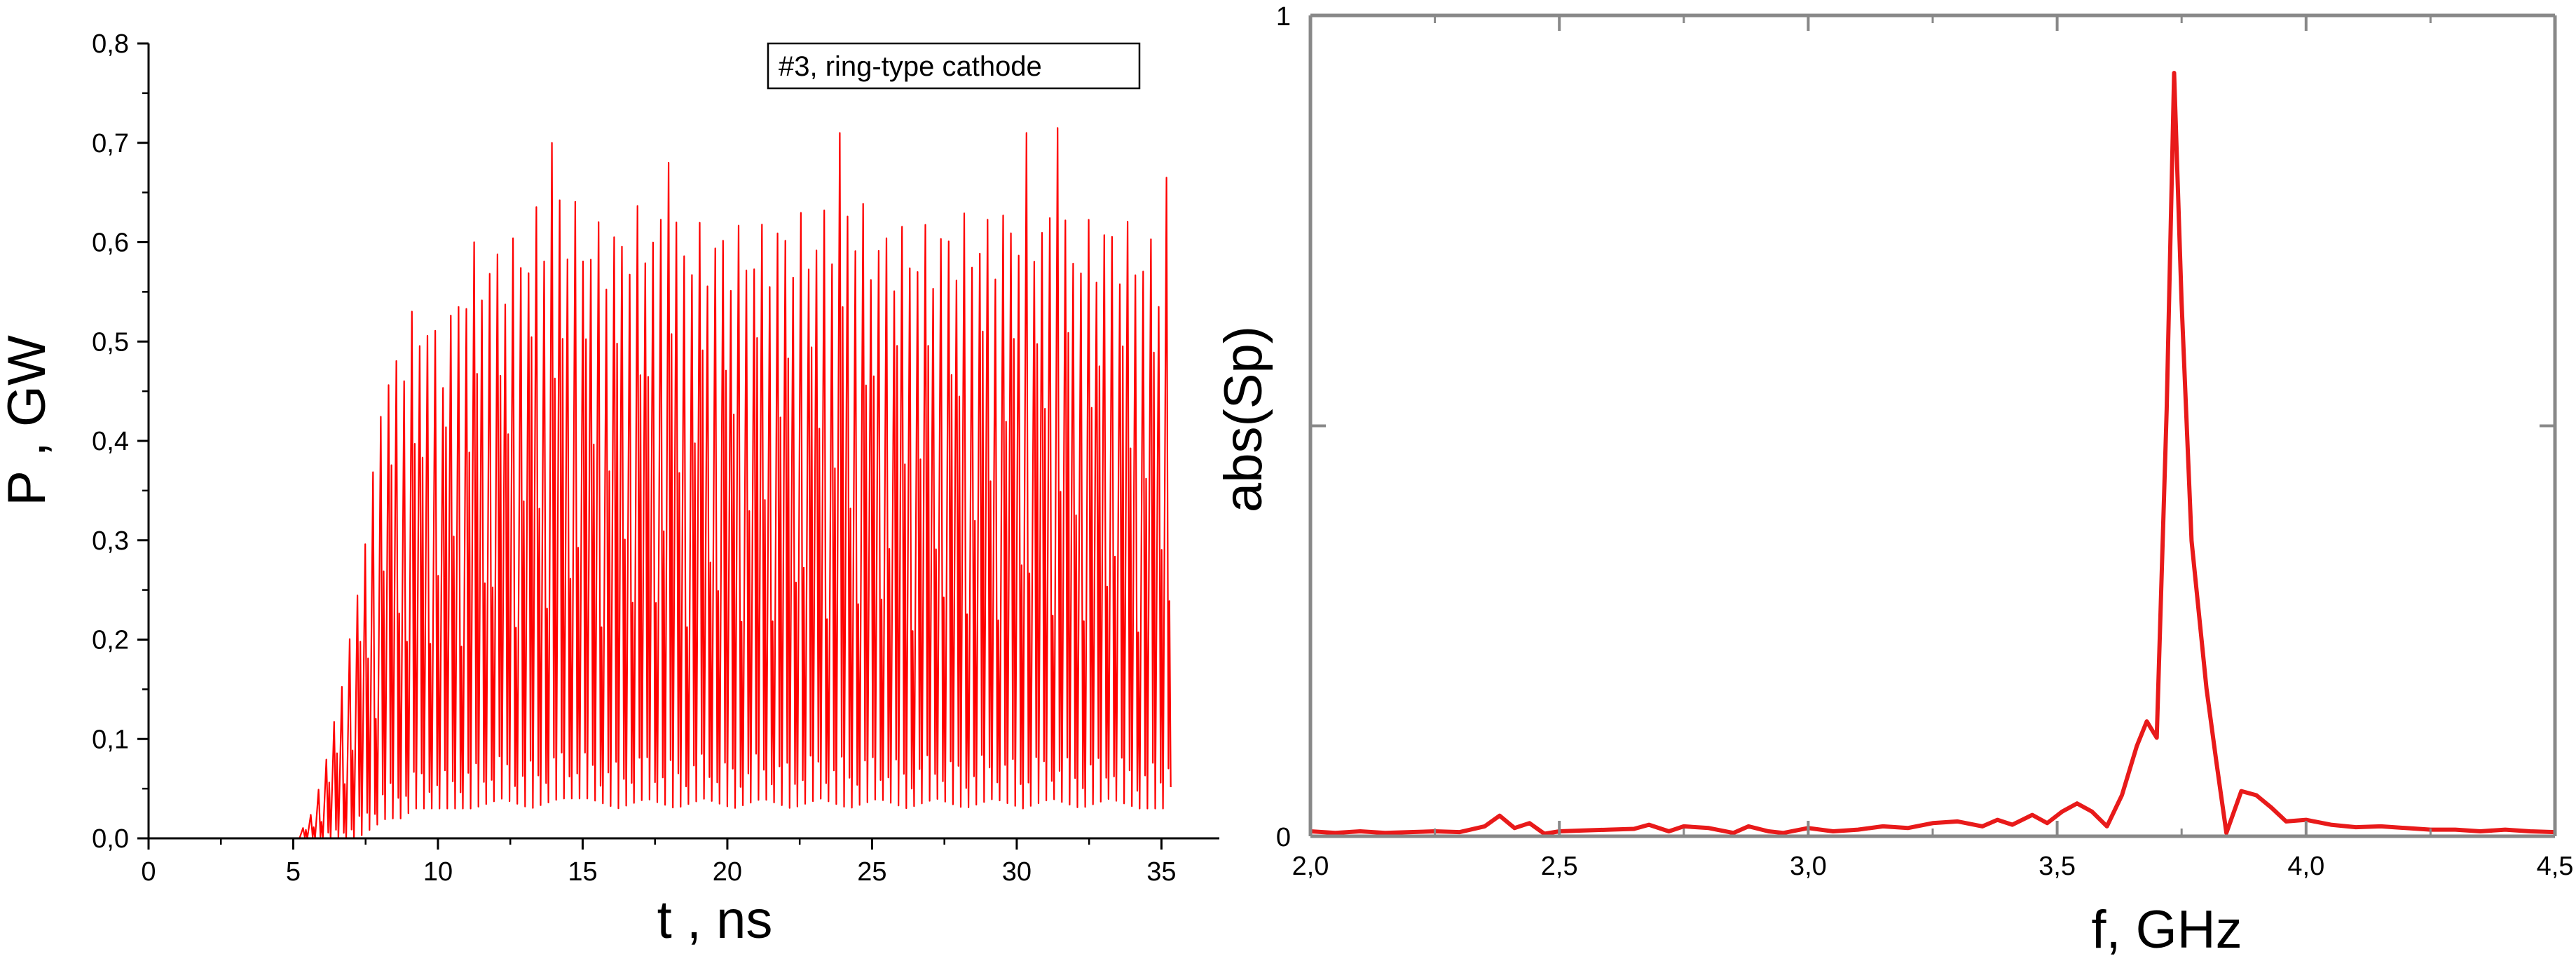 Image resolution: width=2576 pixels, height=961 pixels. I want to click on chart1-y-axis-title: P , GW, so click(29, 420).